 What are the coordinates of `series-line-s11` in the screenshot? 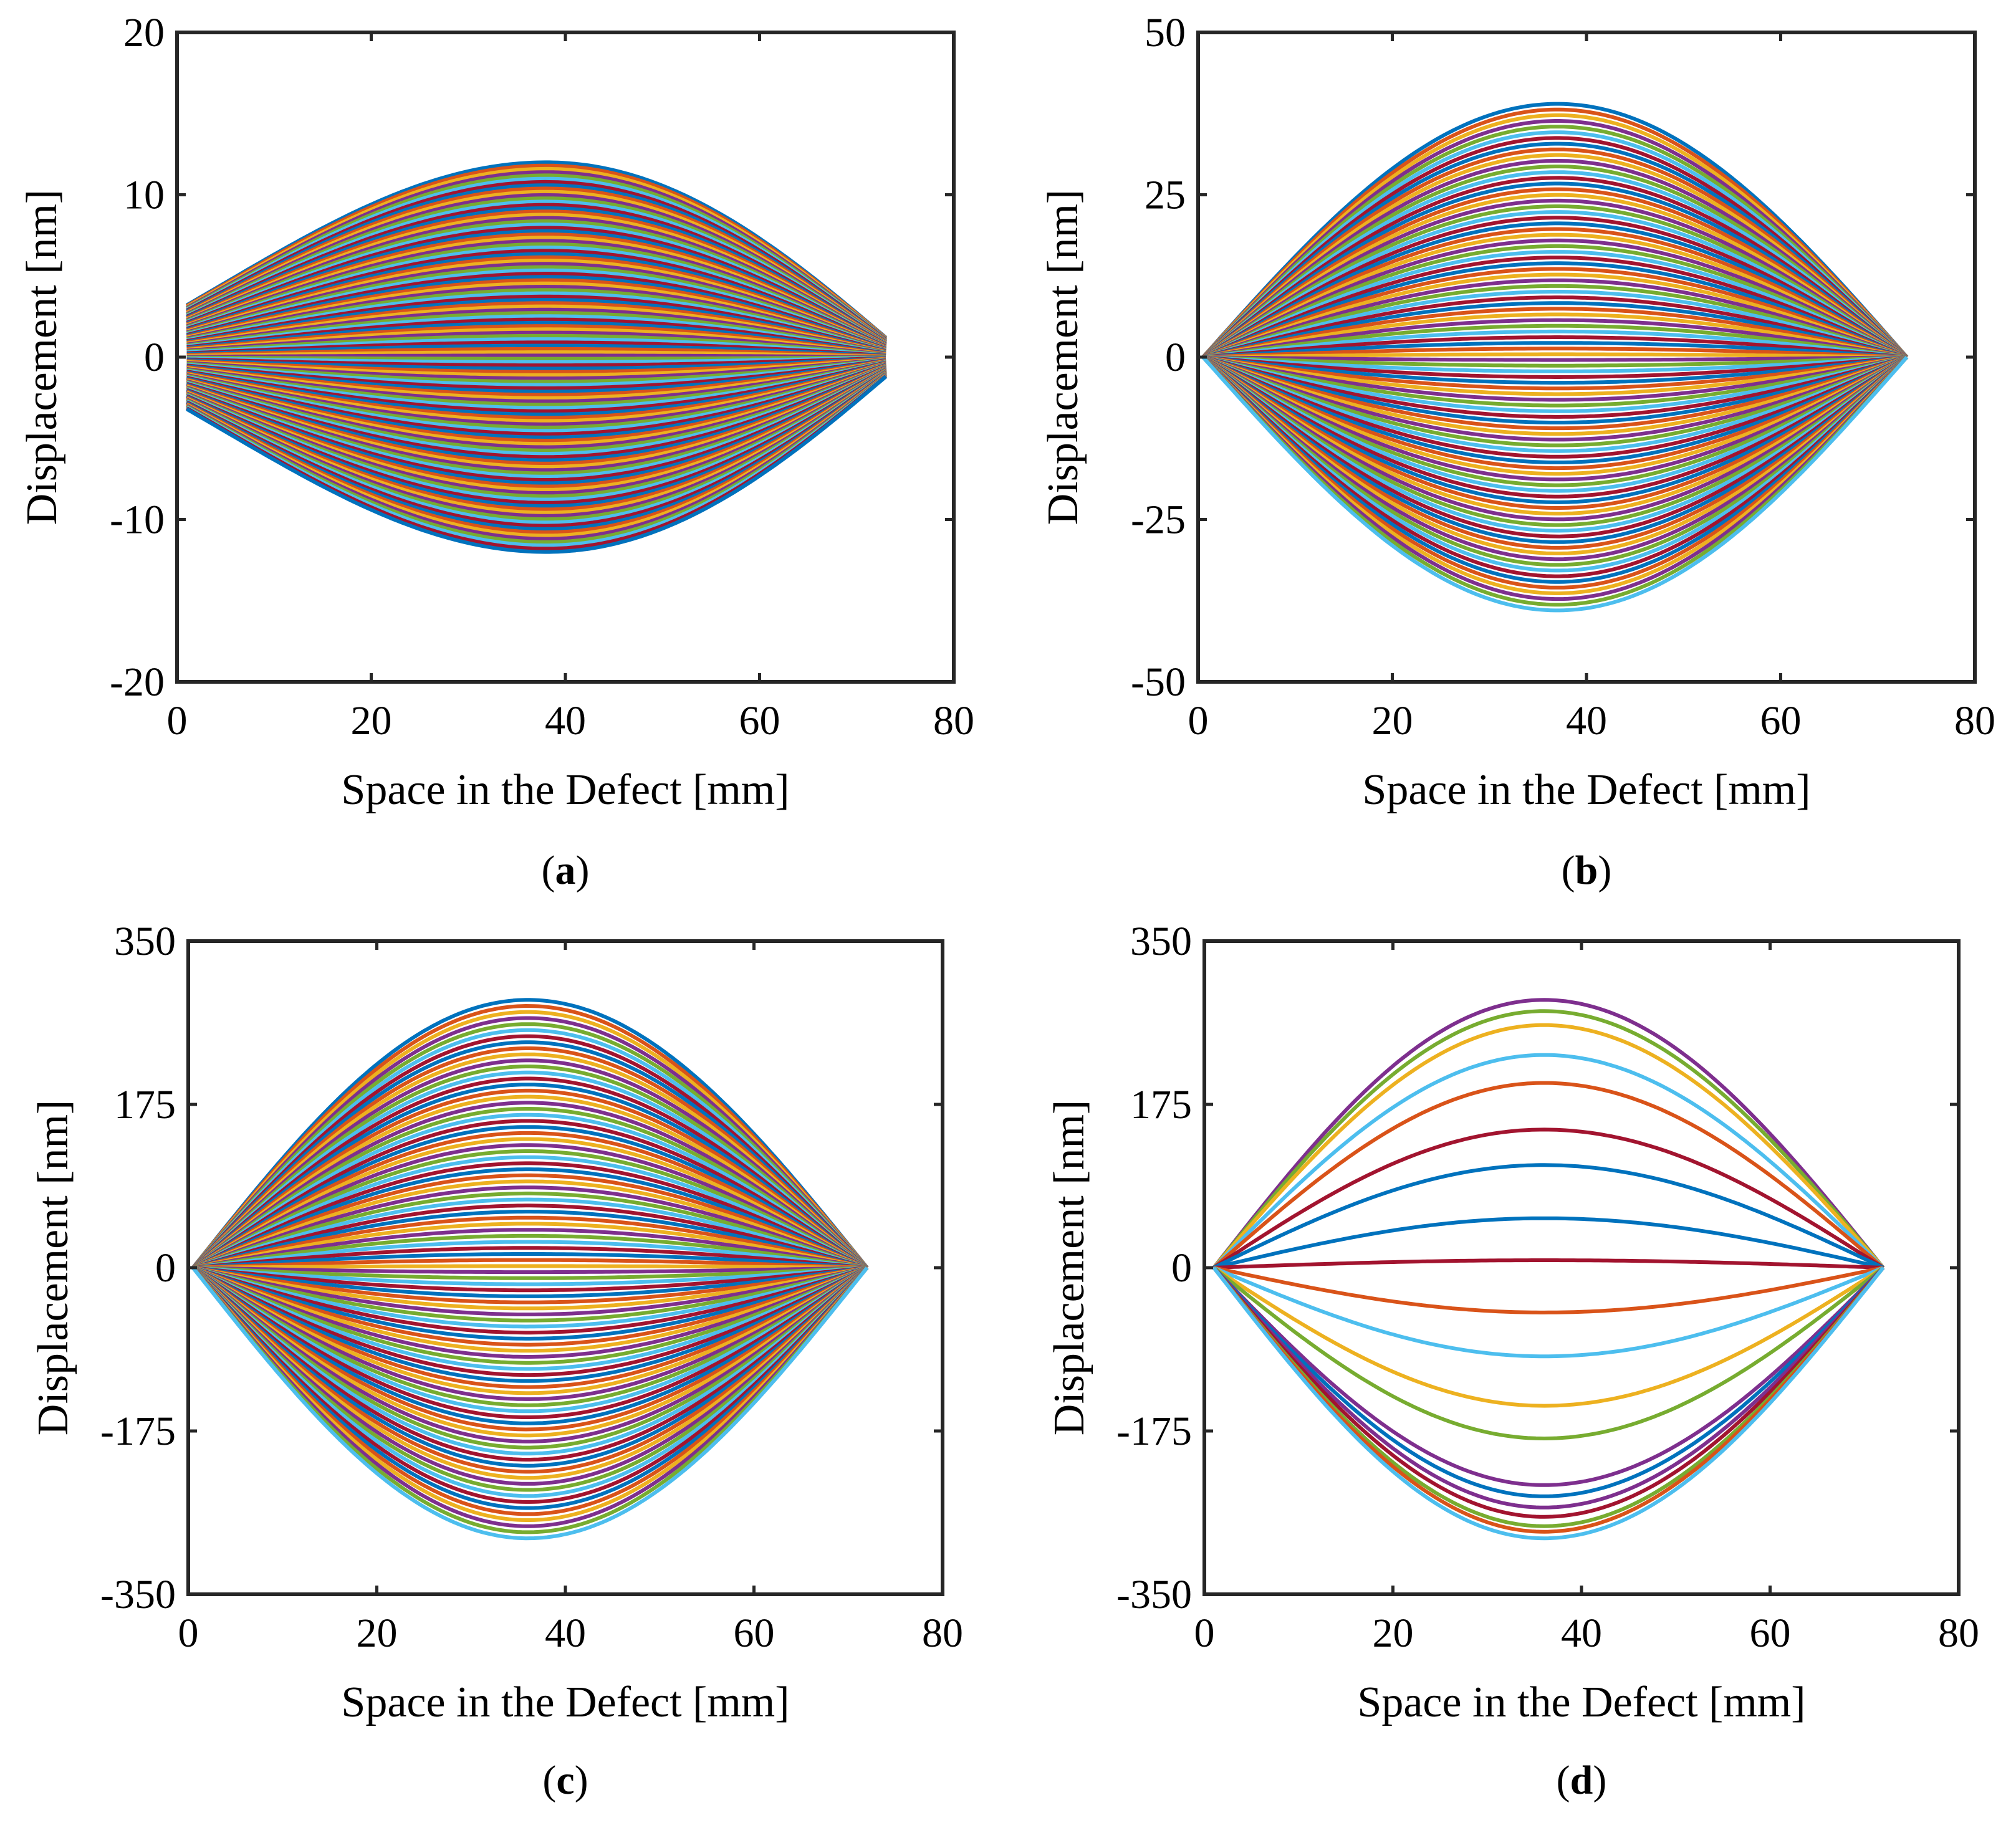 It's located at (1548, 1312).